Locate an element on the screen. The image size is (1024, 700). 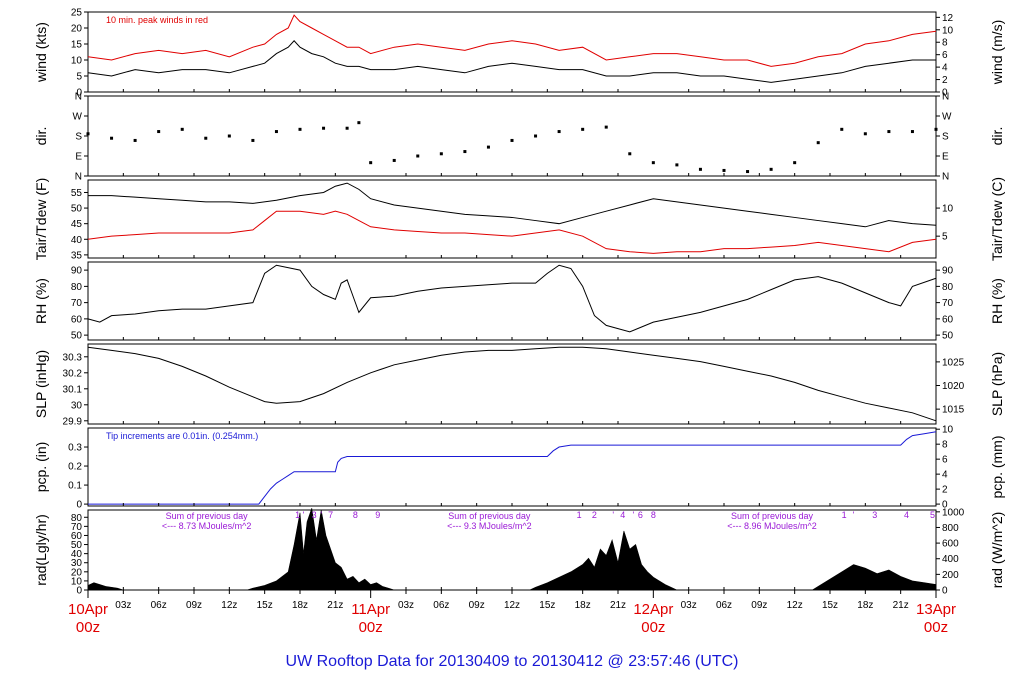
marker-label: 2 is located at coordinates (594, 515).